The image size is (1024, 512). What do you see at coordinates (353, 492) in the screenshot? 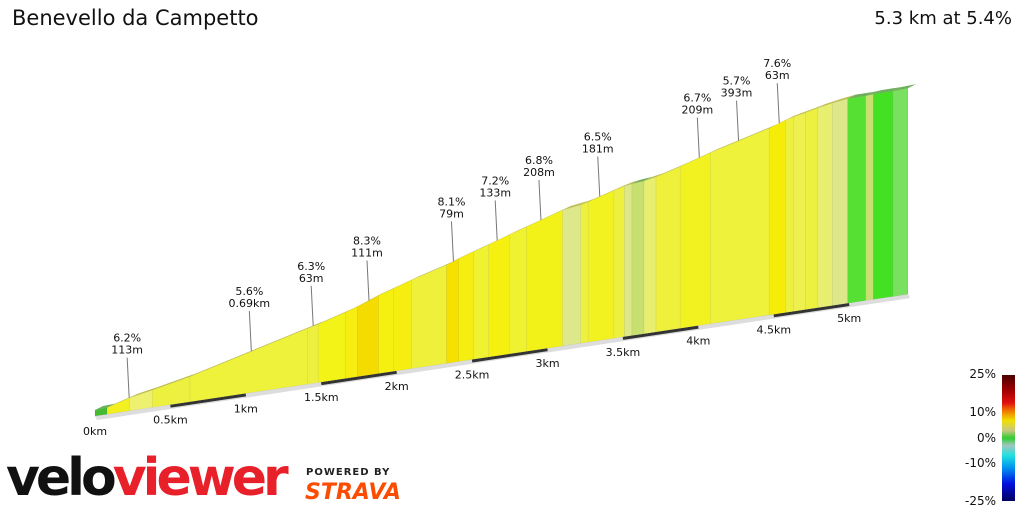
I see `strava-logo: STRAVA` at bounding box center [353, 492].